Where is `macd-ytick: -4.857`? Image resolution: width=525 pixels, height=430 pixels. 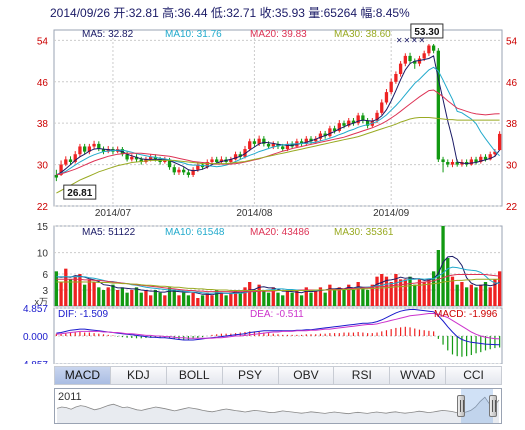 macd-ytick: -4.857 is located at coordinates (34, 362).